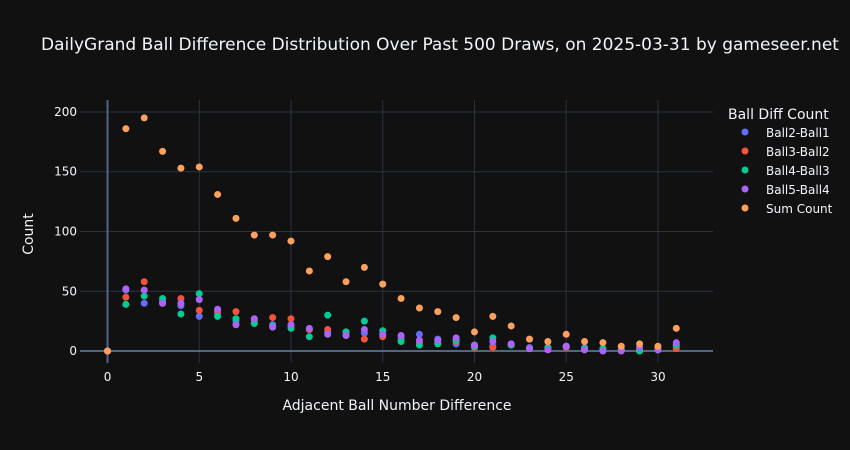 The height and width of the screenshot is (450, 850). What do you see at coordinates (798, 171) in the screenshot?
I see `legend-item-label: Ball4-Ball3` at bounding box center [798, 171].